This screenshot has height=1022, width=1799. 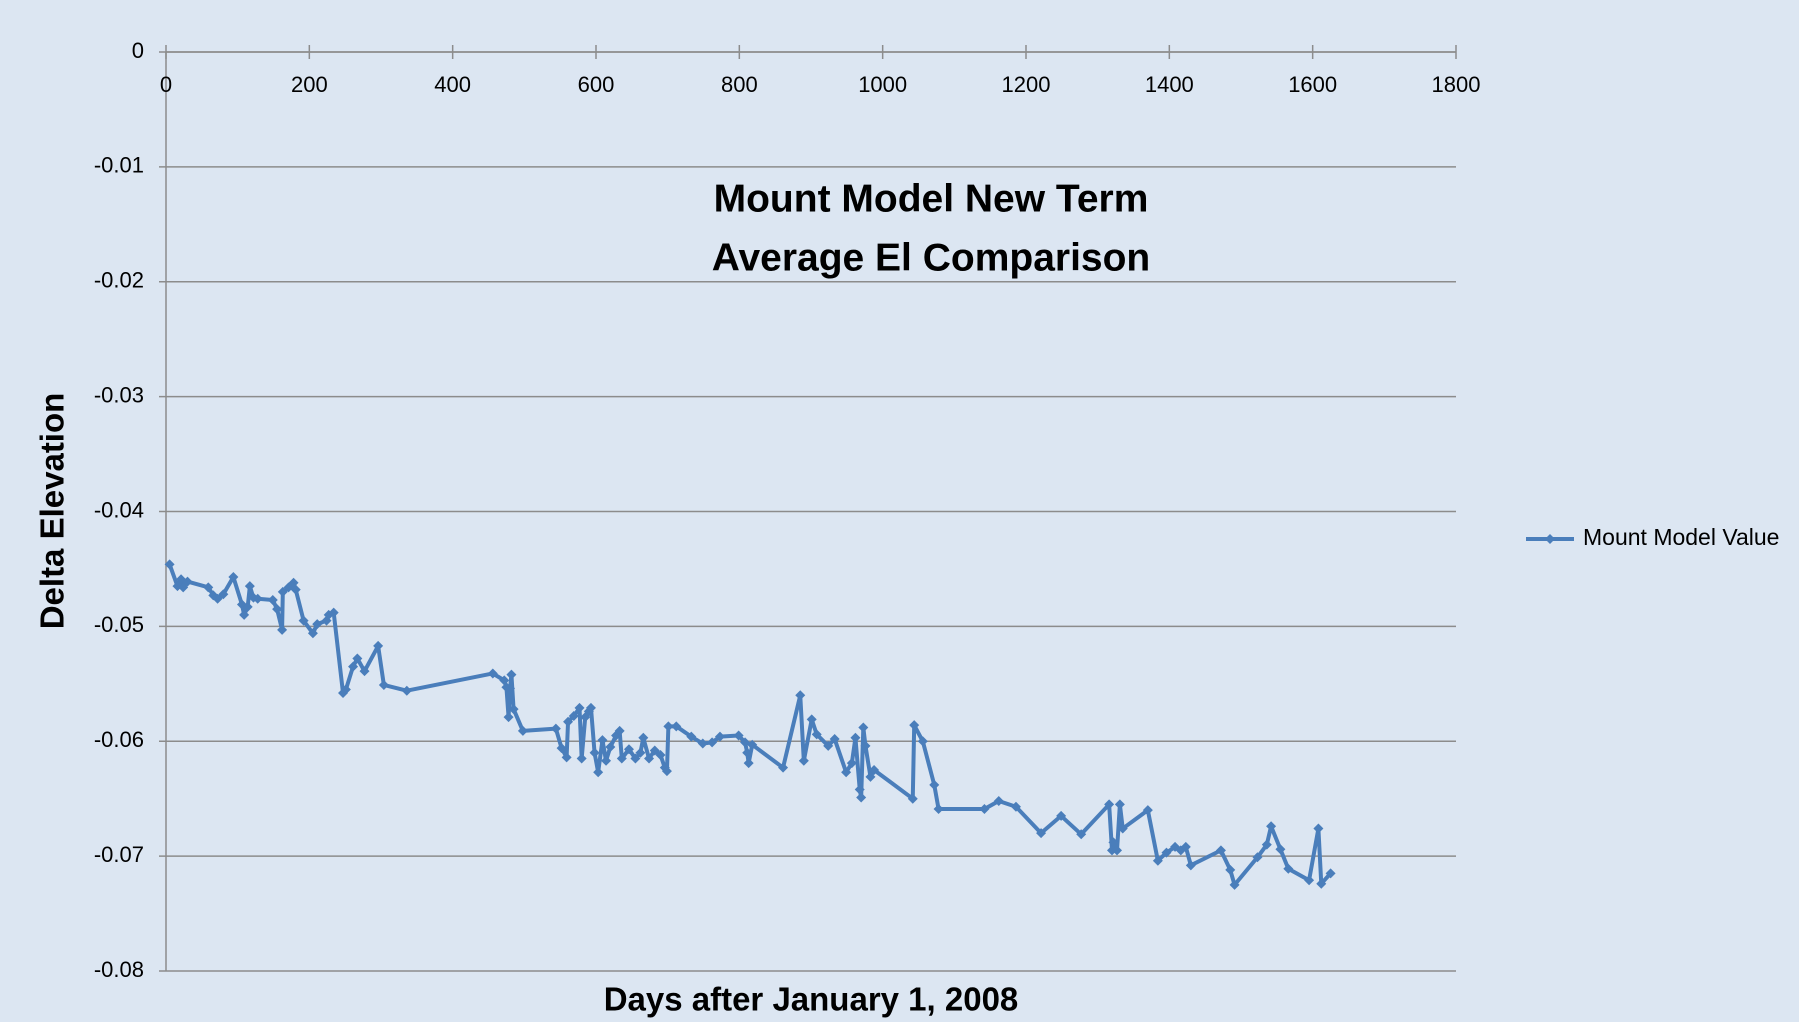 What do you see at coordinates (931, 198) in the screenshot?
I see `chart-title: Mount Model New Term` at bounding box center [931, 198].